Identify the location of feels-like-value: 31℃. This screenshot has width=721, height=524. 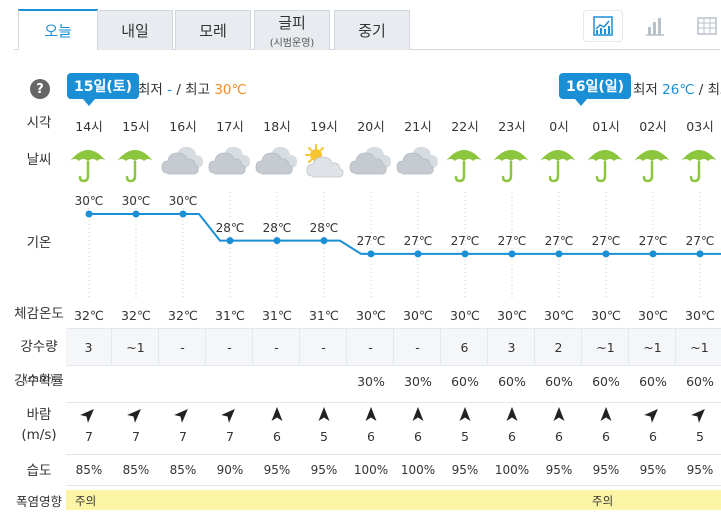
(277, 315).